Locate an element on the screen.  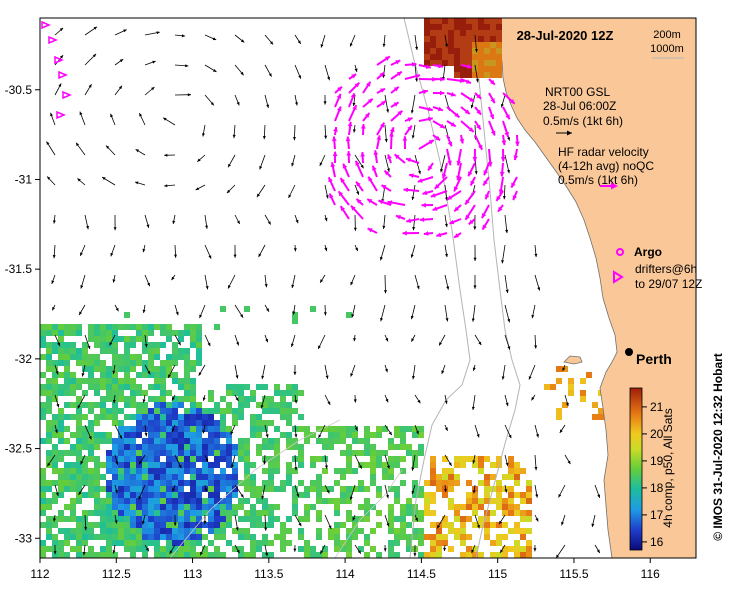
lon-tick-label: 114 is located at coordinates (345, 574).